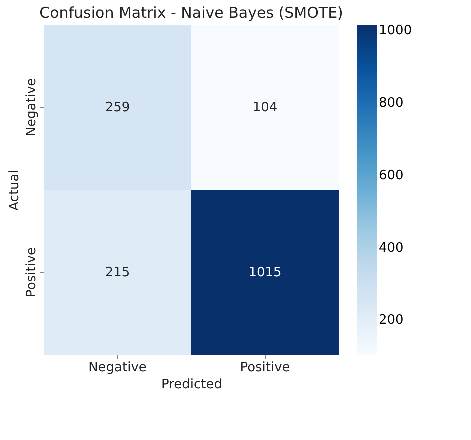  Describe the element at coordinates (192, 385) in the screenshot. I see `x-axis-title: Predicted` at that location.